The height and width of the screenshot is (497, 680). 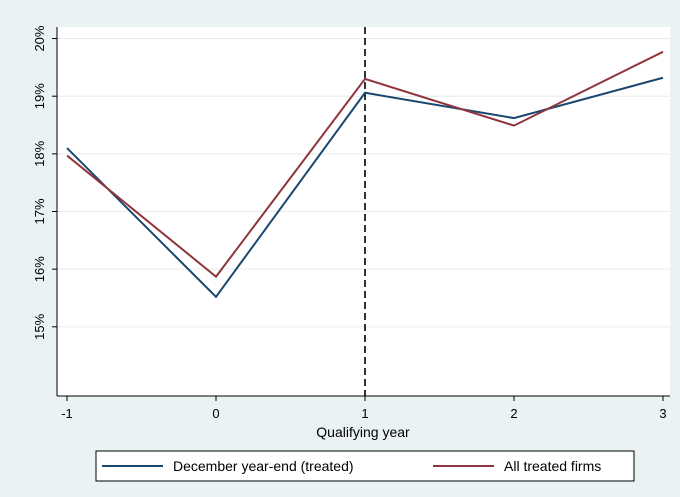 What do you see at coordinates (39, 326) in the screenshot?
I see `y-tick-label: 15%` at bounding box center [39, 326].